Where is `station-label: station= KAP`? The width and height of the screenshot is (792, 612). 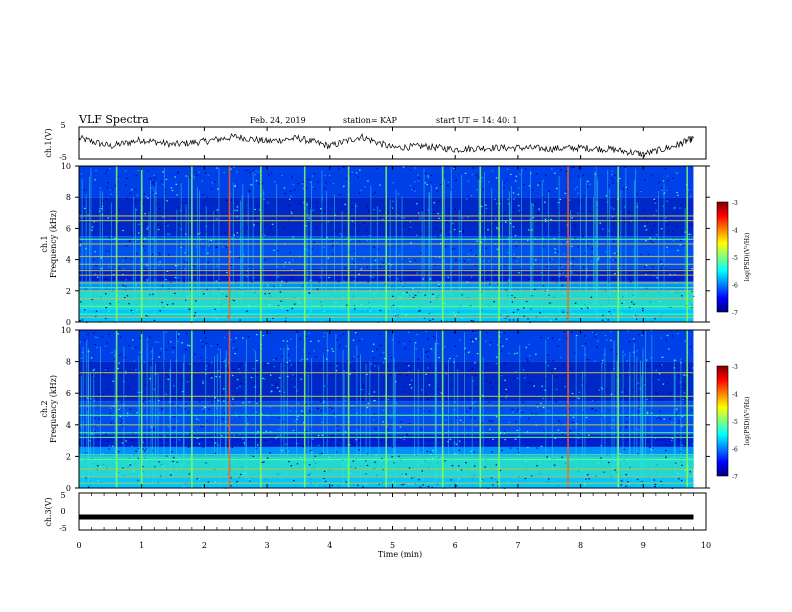
station-label: station= KAP is located at coordinates (370, 120).